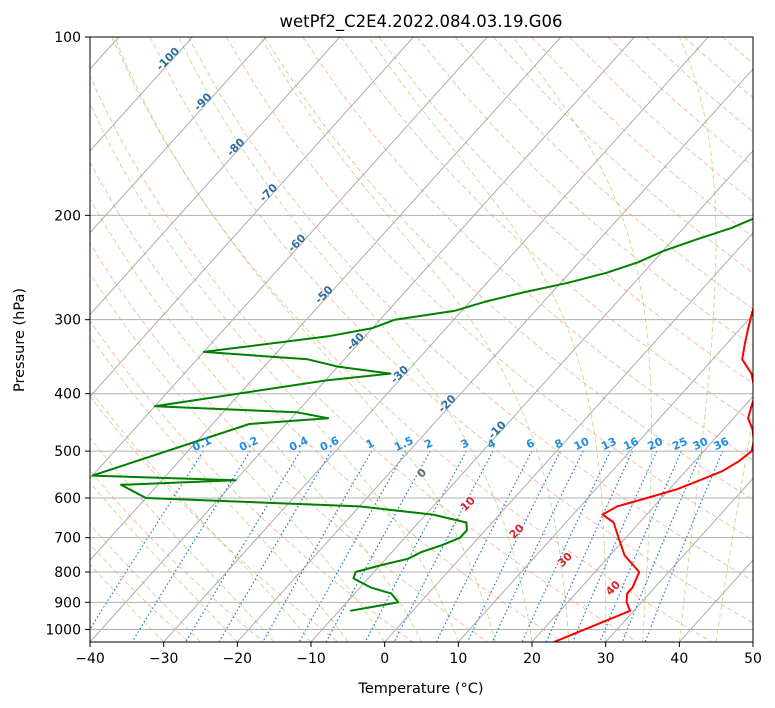 The width and height of the screenshot is (775, 708). Describe the element at coordinates (164, 659) in the screenshot. I see `x-tick-label: −30` at that location.